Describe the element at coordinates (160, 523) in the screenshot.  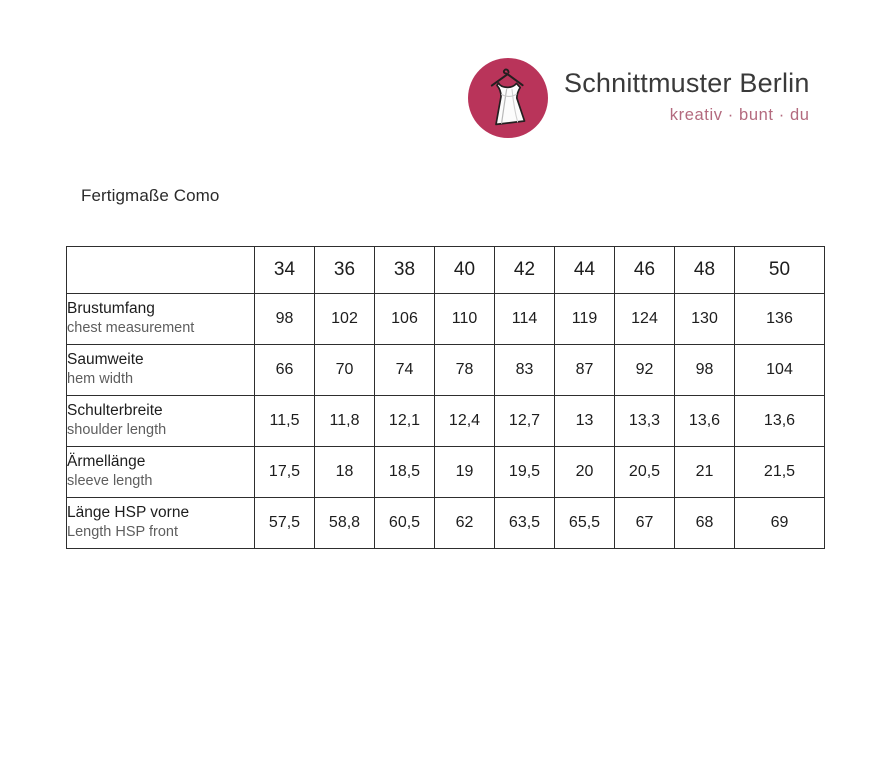
I see `measurement-label-cell: Länge HSP vorne Length HSP front` at that location.